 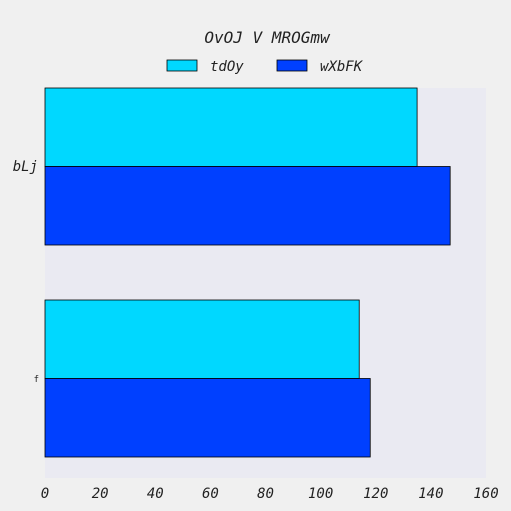 What do you see at coordinates (202, 339) in the screenshot?
I see `bar-tdOy-f` at bounding box center [202, 339].